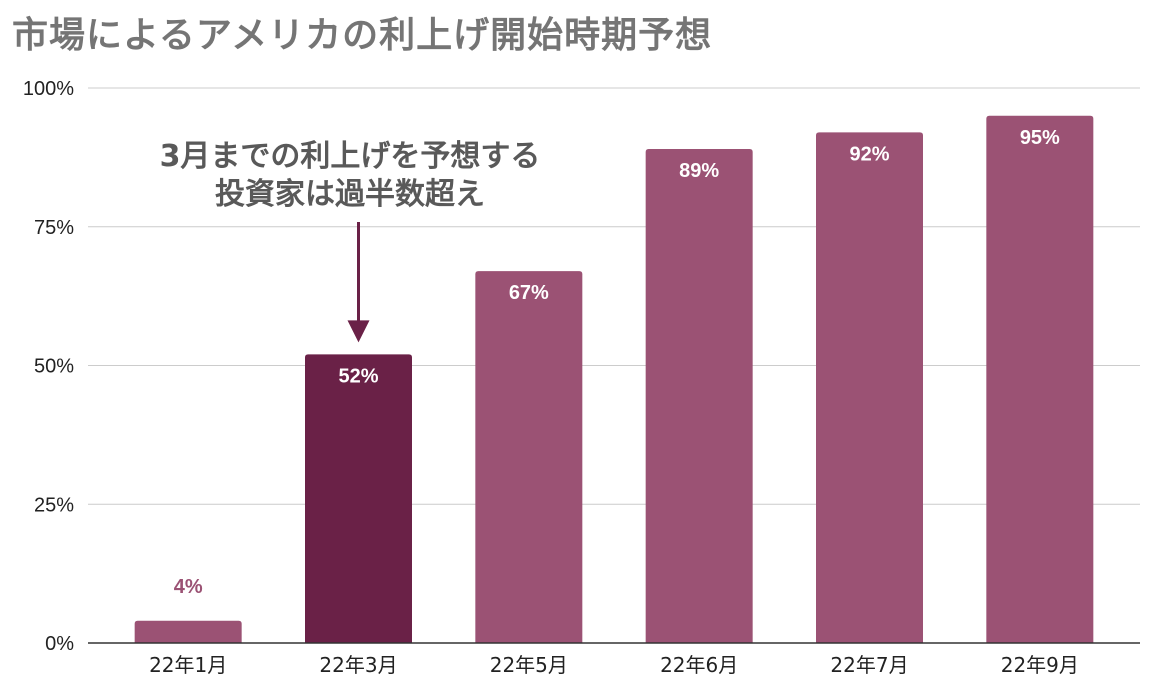 This screenshot has width=1152, height=686. What do you see at coordinates (54, 505) in the screenshot?
I see `y-tick-label: 25%` at bounding box center [54, 505].